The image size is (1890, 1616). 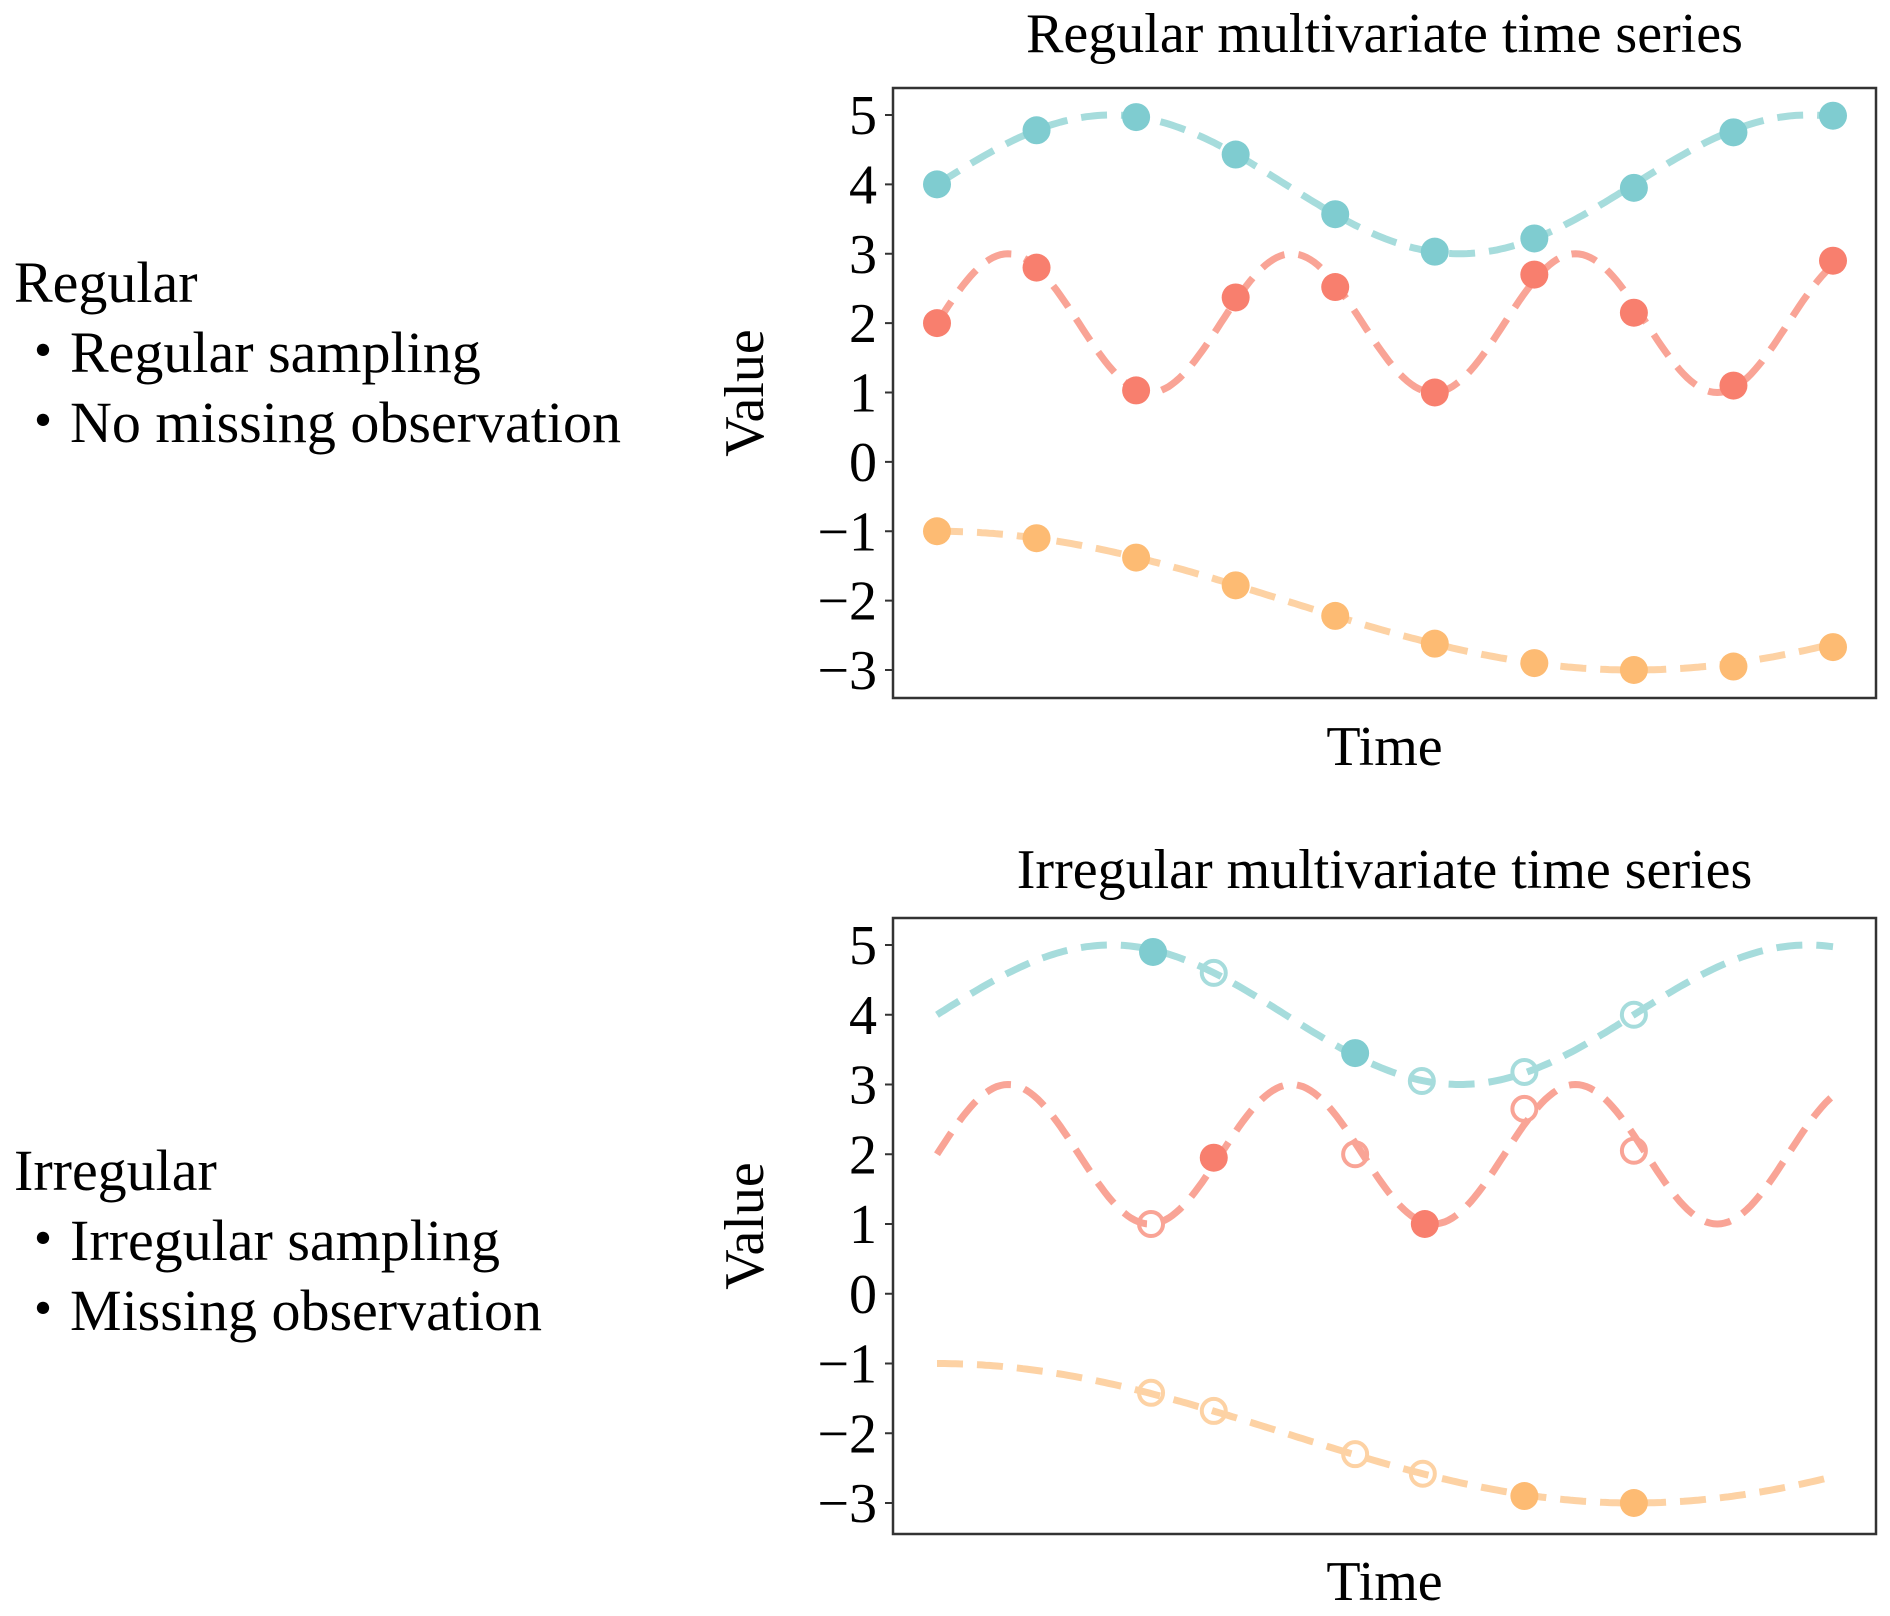 What do you see at coordinates (345, 422) in the screenshot?
I see `bullet-text: No missing observation` at bounding box center [345, 422].